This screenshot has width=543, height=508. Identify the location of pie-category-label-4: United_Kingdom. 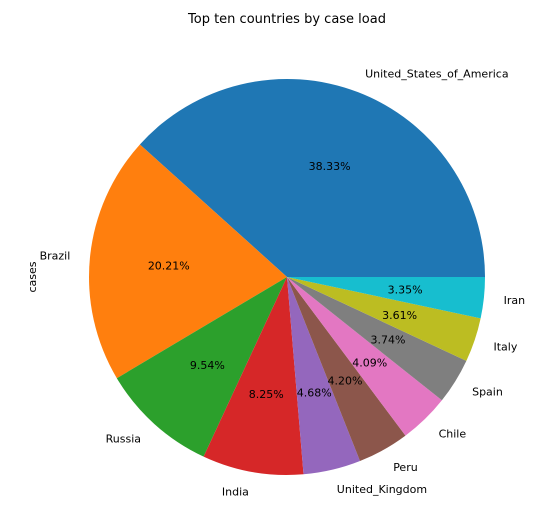
(382, 489).